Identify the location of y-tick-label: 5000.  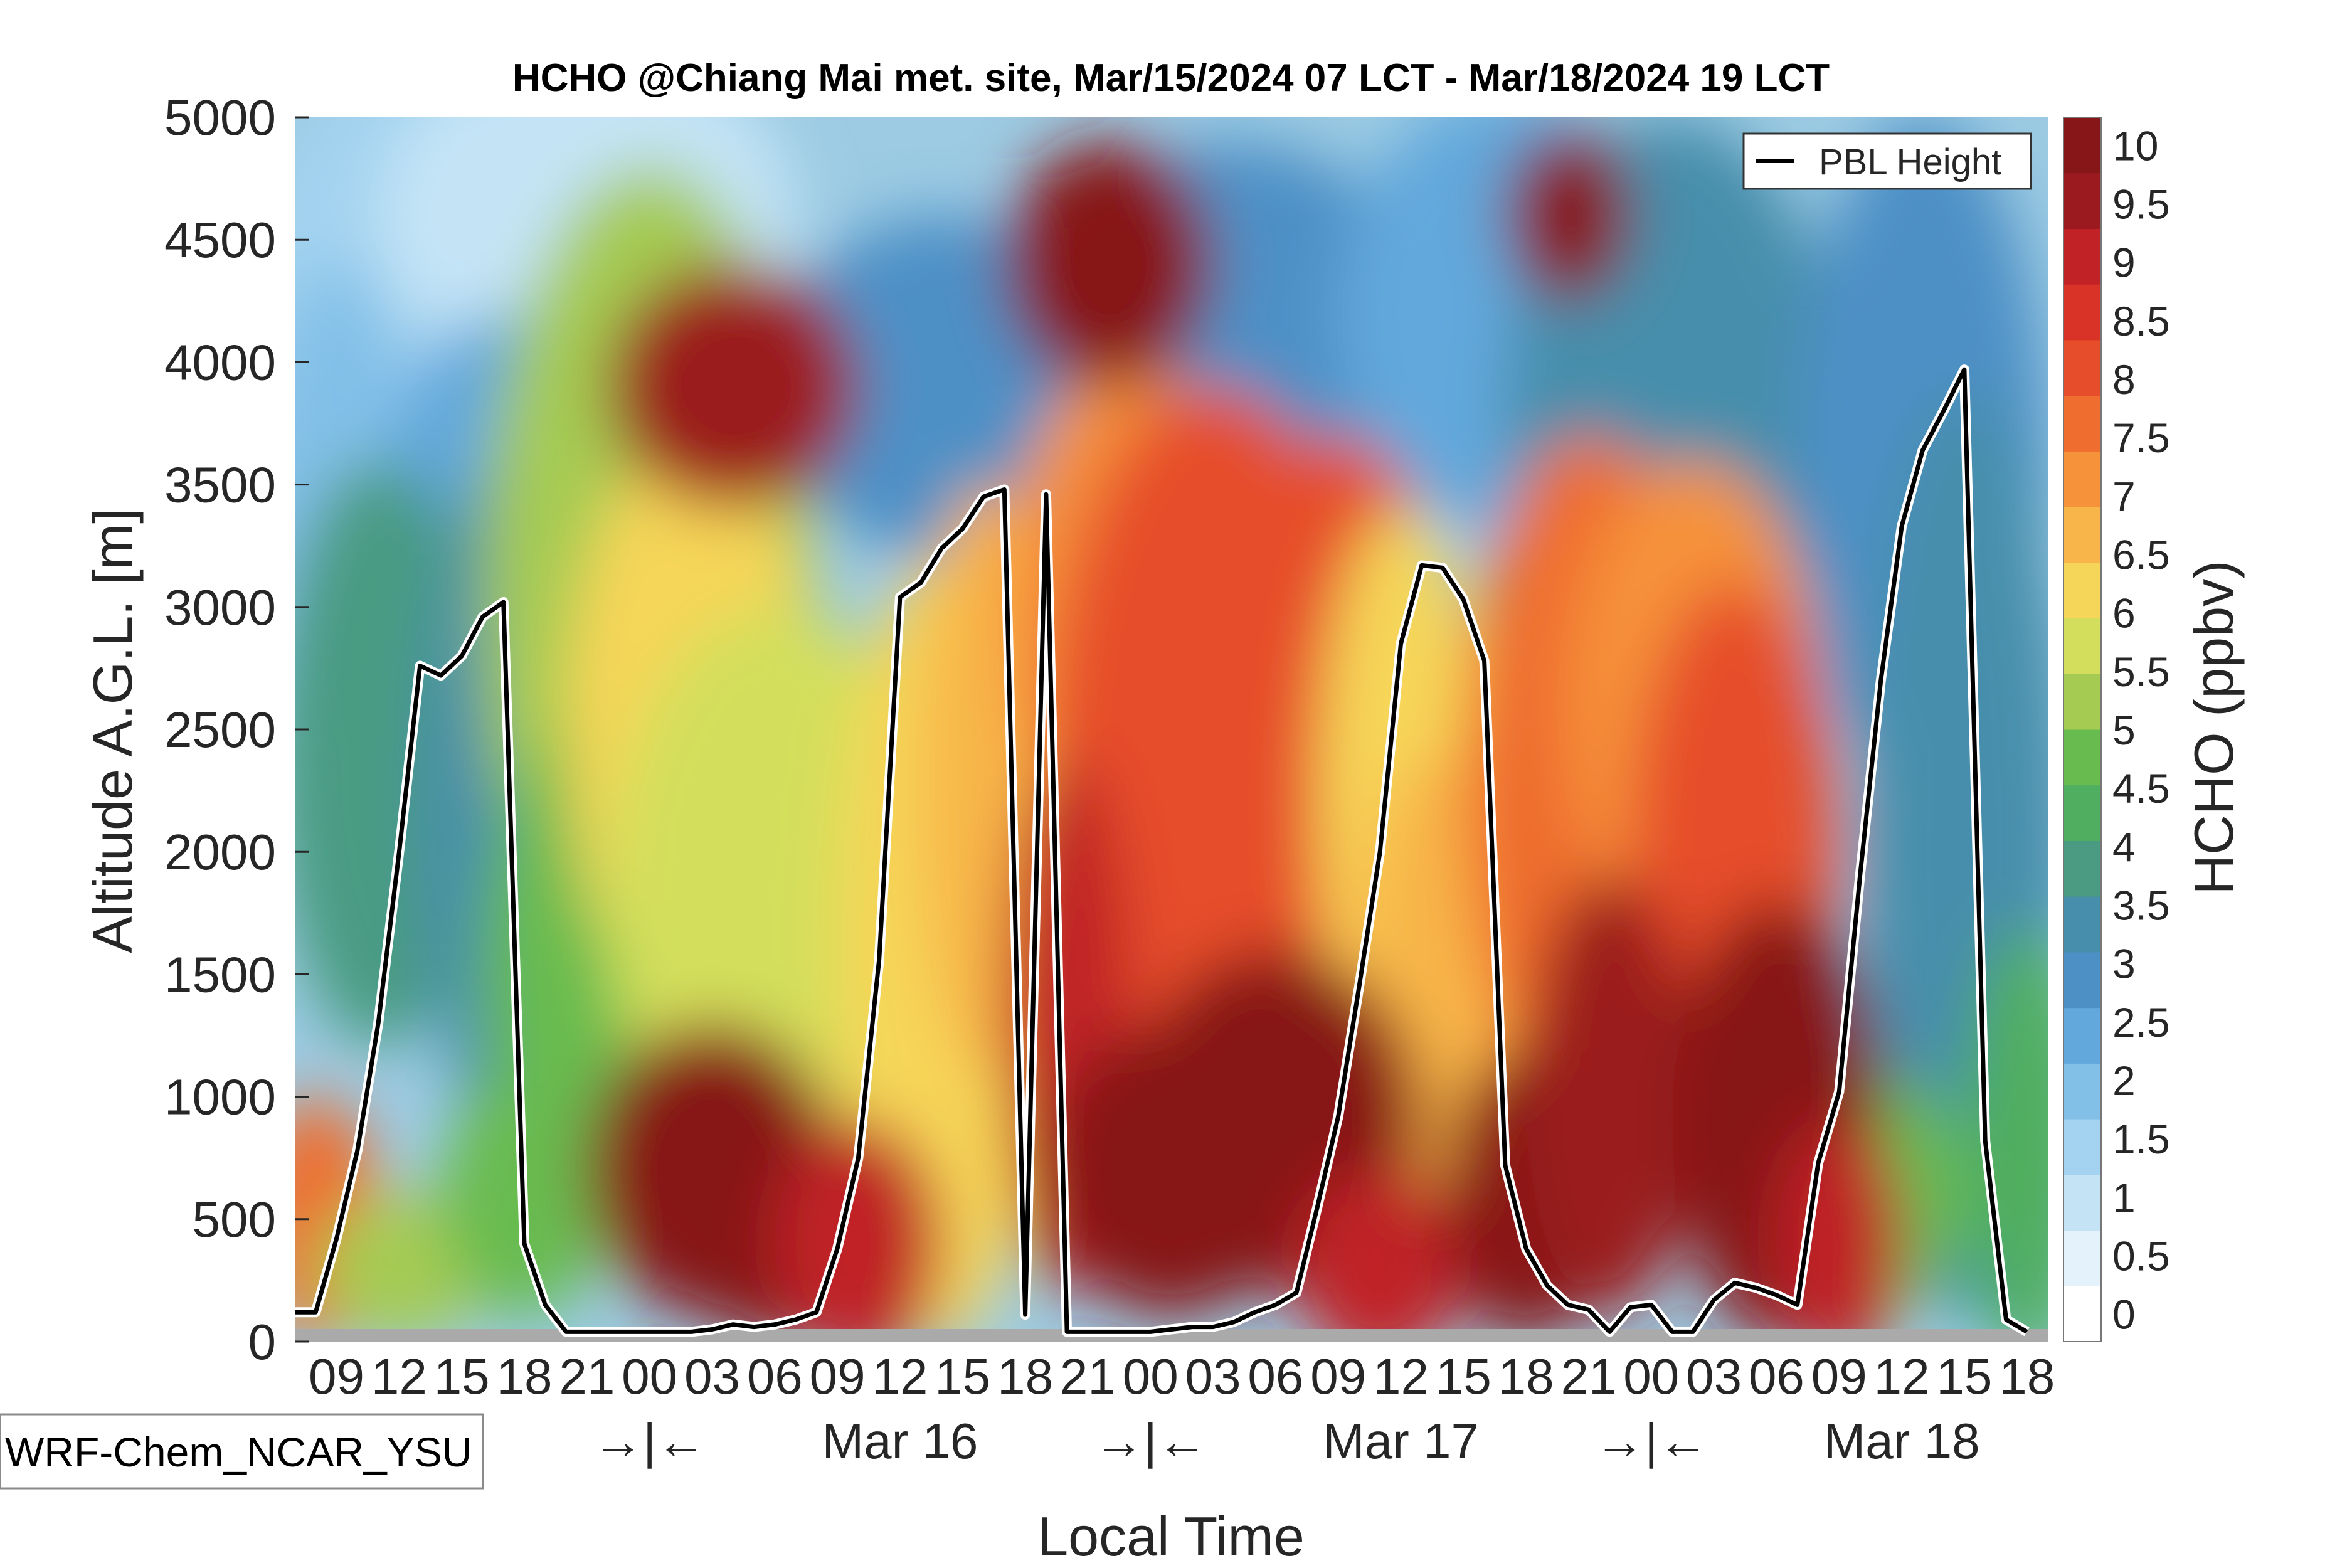
(220, 118).